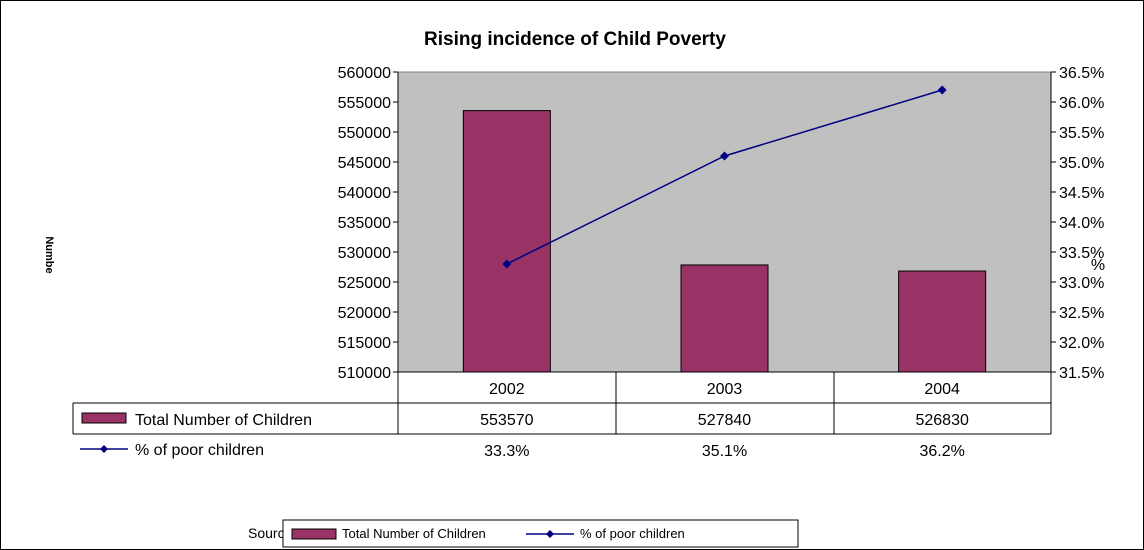  Describe the element at coordinates (104, 449) in the screenshot. I see `table-key-marker` at that location.